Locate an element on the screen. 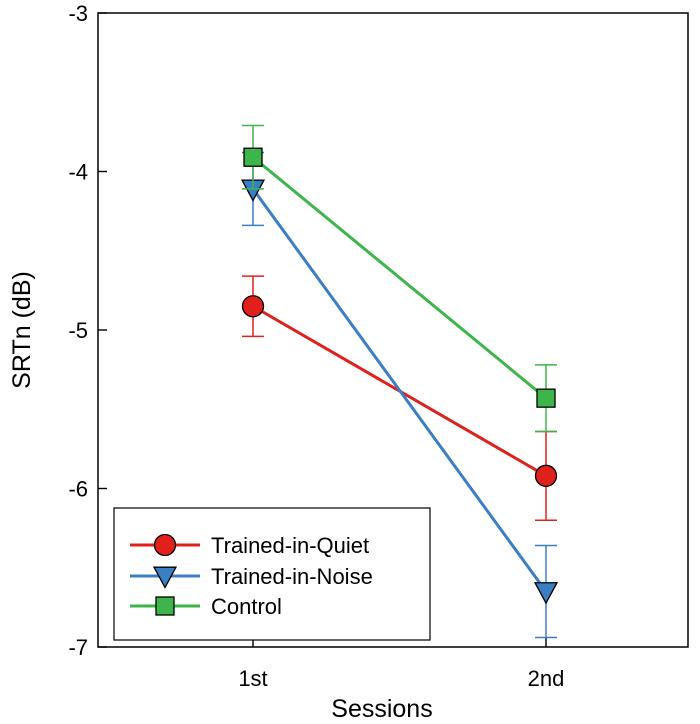 The image size is (700, 724). legend: Trained-in-Quiet Trained-in-Noise Control is located at coordinates (272, 574).